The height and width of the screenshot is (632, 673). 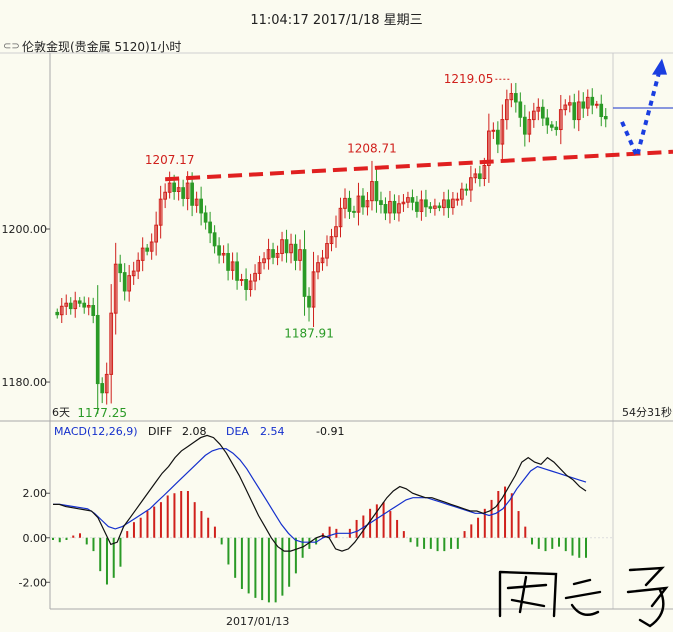 I want to click on price-tick-label: 1180.00, so click(x=25, y=382).